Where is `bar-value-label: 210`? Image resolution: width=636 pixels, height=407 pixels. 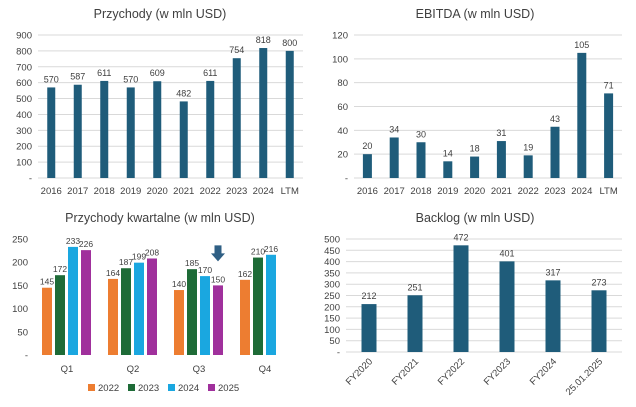 bar-value-label: 210 is located at coordinates (258, 252).